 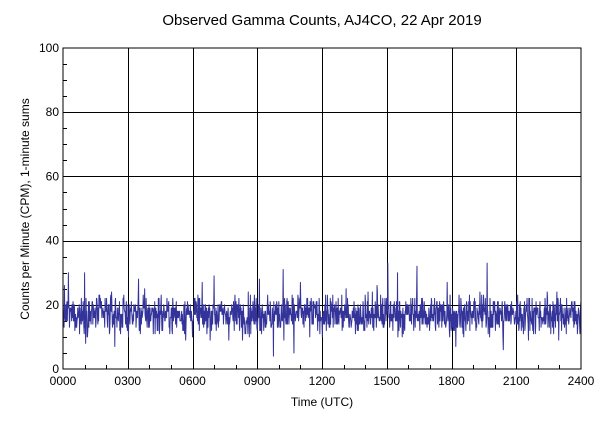 I want to click on y-axis-label: Counts per Minute (CPM), 1-minute sums, so click(x=25, y=208).